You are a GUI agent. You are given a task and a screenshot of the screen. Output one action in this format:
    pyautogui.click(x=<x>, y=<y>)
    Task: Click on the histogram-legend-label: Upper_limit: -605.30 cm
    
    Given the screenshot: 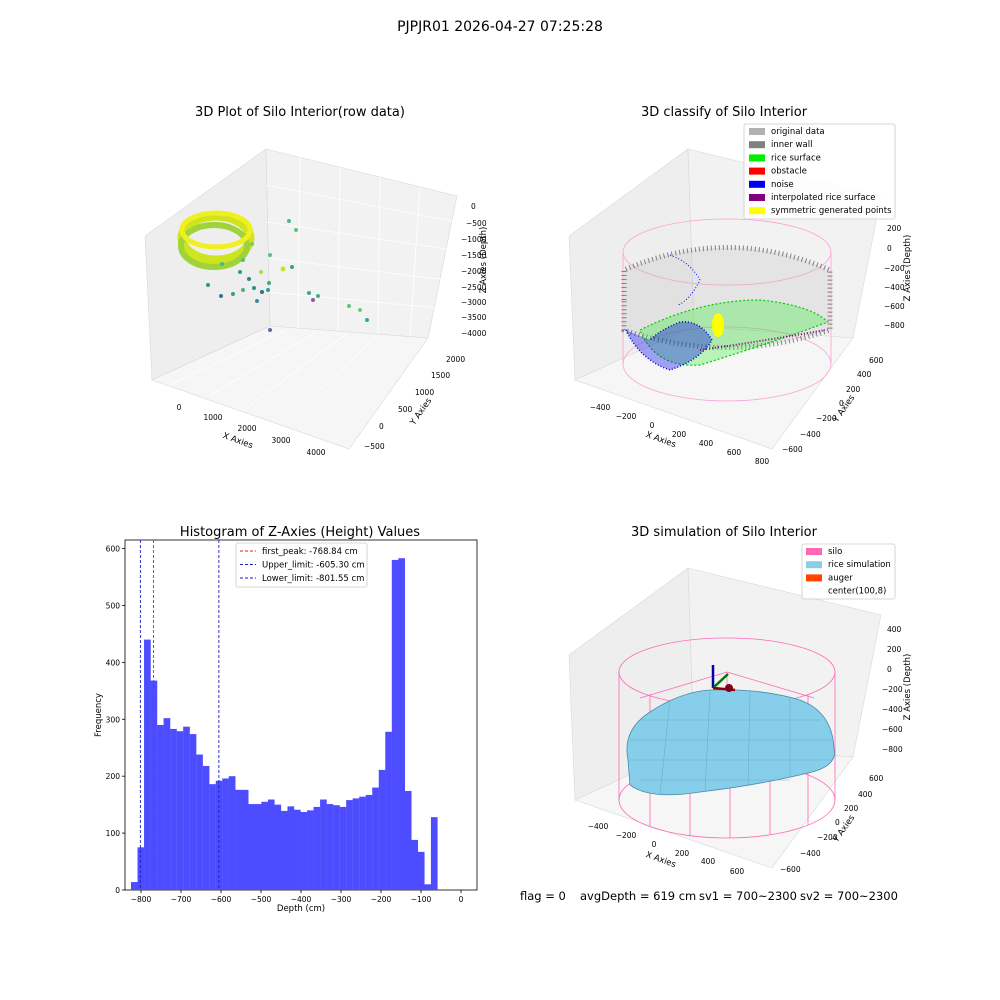 What is the action you would take?
    pyautogui.click(x=313, y=566)
    